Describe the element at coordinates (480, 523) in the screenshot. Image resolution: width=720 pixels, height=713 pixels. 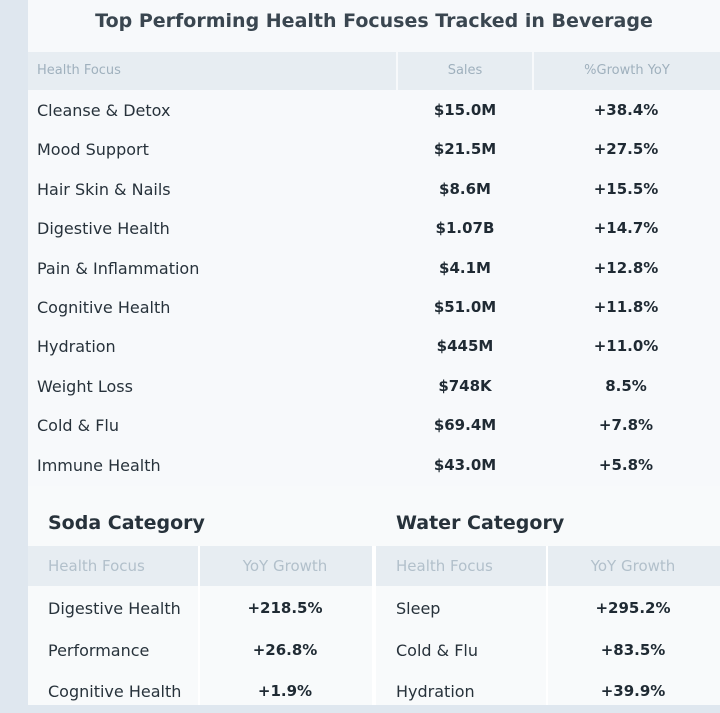
I see `water-category-title: Water Category` at that location.